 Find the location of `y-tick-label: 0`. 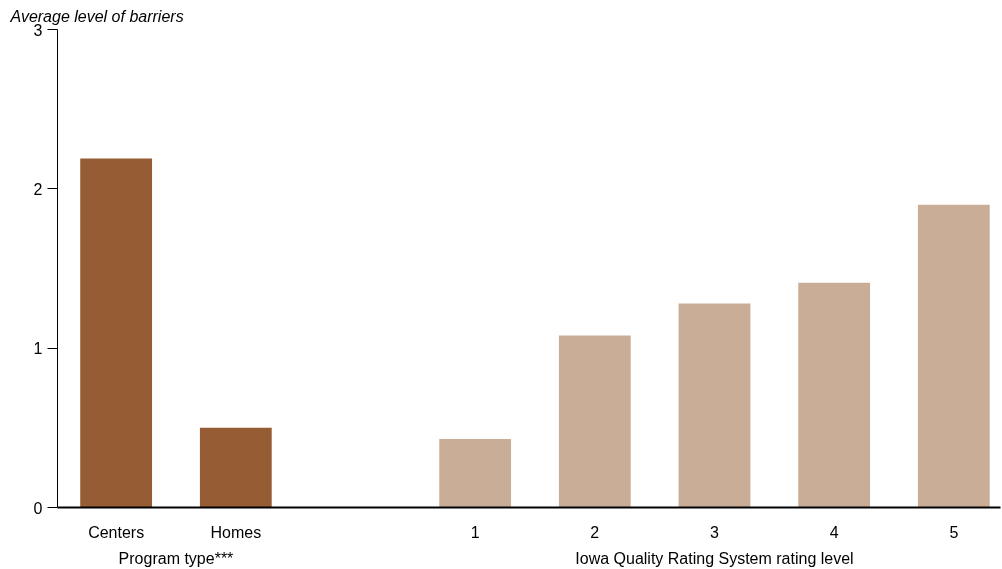

y-tick-label: 0 is located at coordinates (38, 508).